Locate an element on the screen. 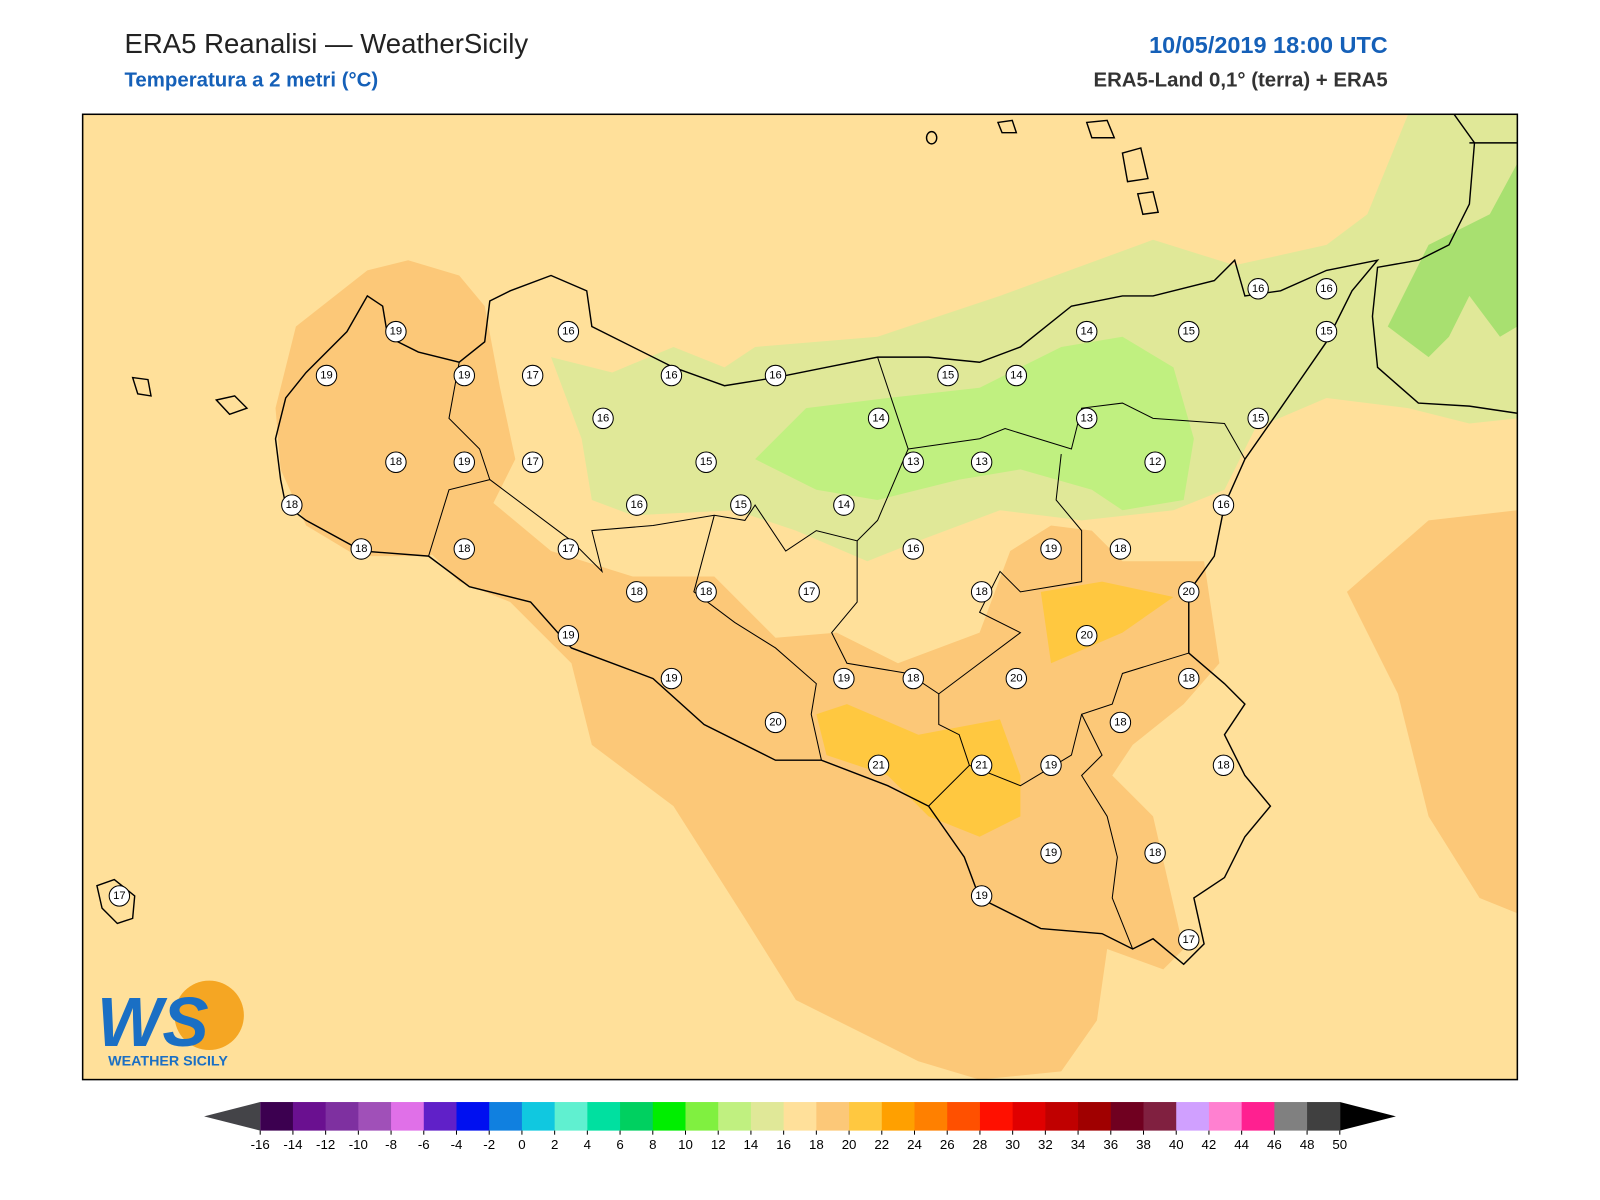 The height and width of the screenshot is (1200, 1600). colorbar-label: 0 is located at coordinates (521, 1144).